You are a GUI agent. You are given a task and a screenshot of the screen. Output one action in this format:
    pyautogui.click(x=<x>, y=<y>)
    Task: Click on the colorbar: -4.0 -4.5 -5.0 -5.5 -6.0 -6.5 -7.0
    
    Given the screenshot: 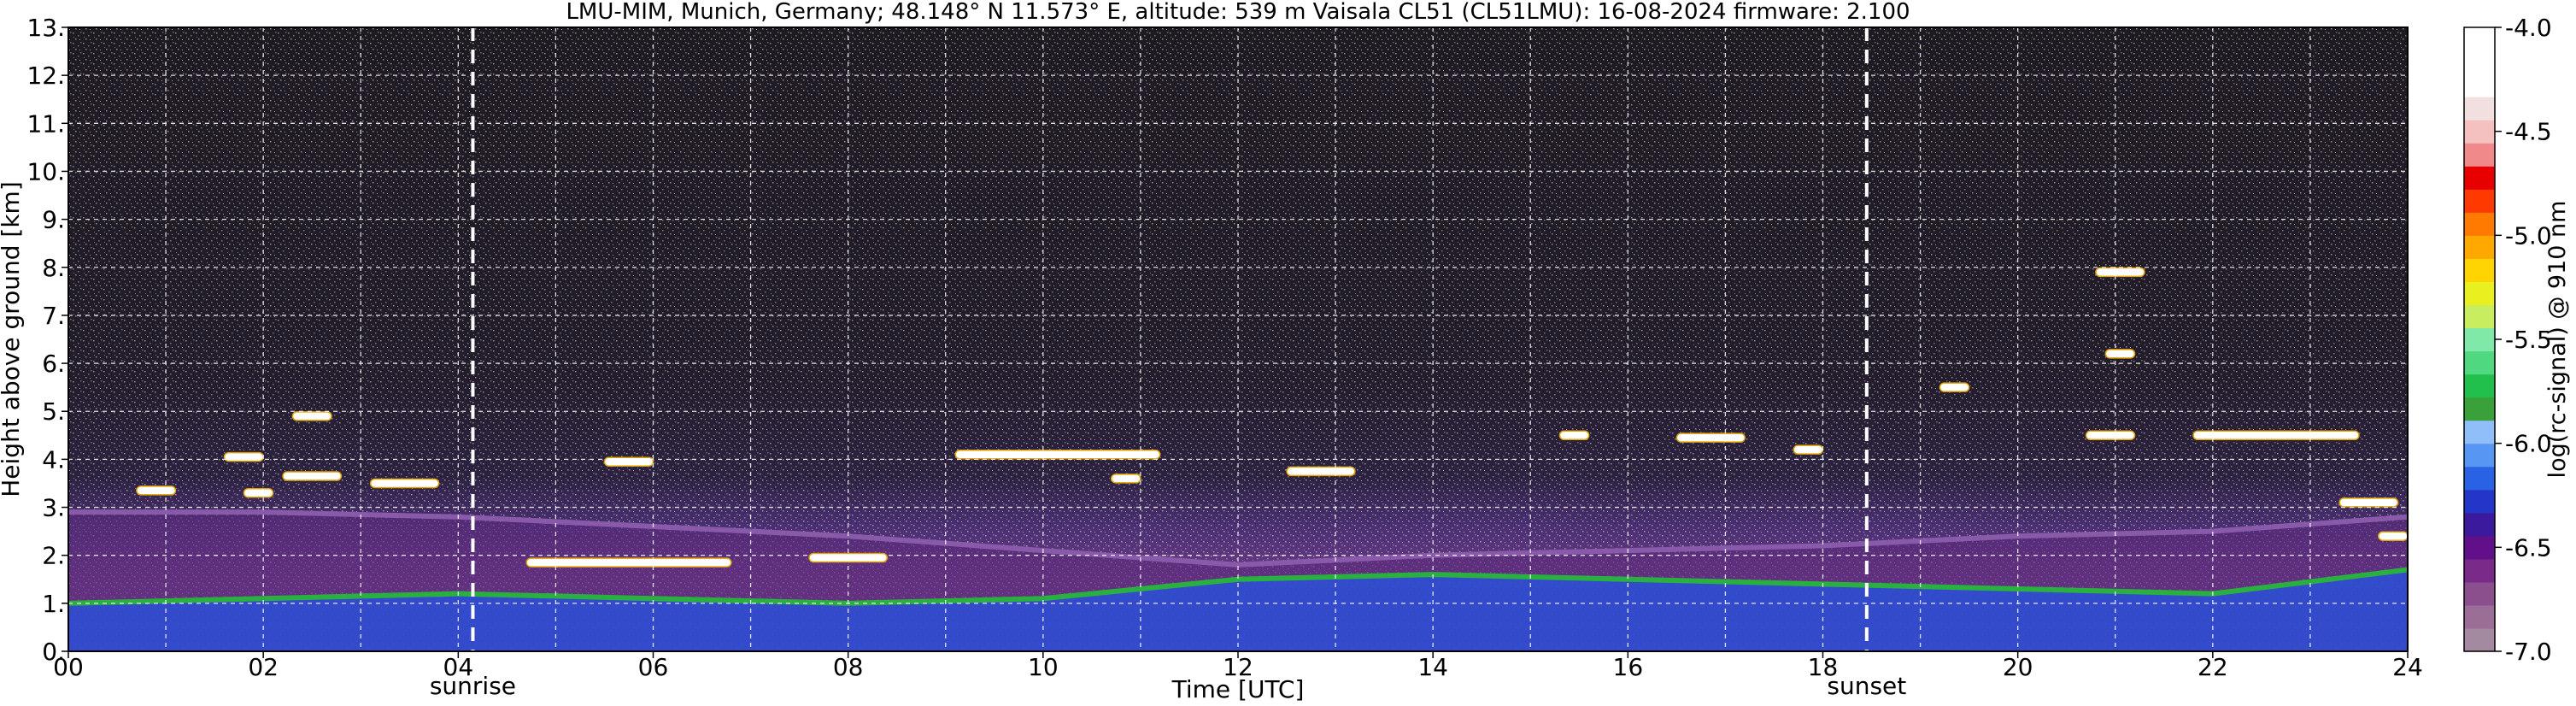 What is the action you would take?
    pyautogui.click(x=2507, y=340)
    